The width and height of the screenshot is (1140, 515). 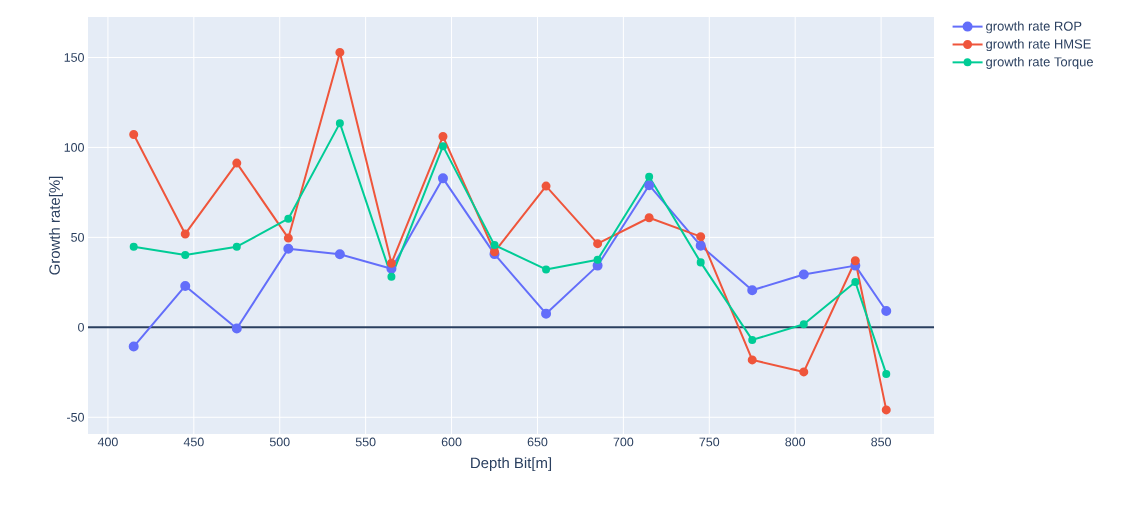 I want to click on y-tick-label: 150, so click(x=74, y=57).